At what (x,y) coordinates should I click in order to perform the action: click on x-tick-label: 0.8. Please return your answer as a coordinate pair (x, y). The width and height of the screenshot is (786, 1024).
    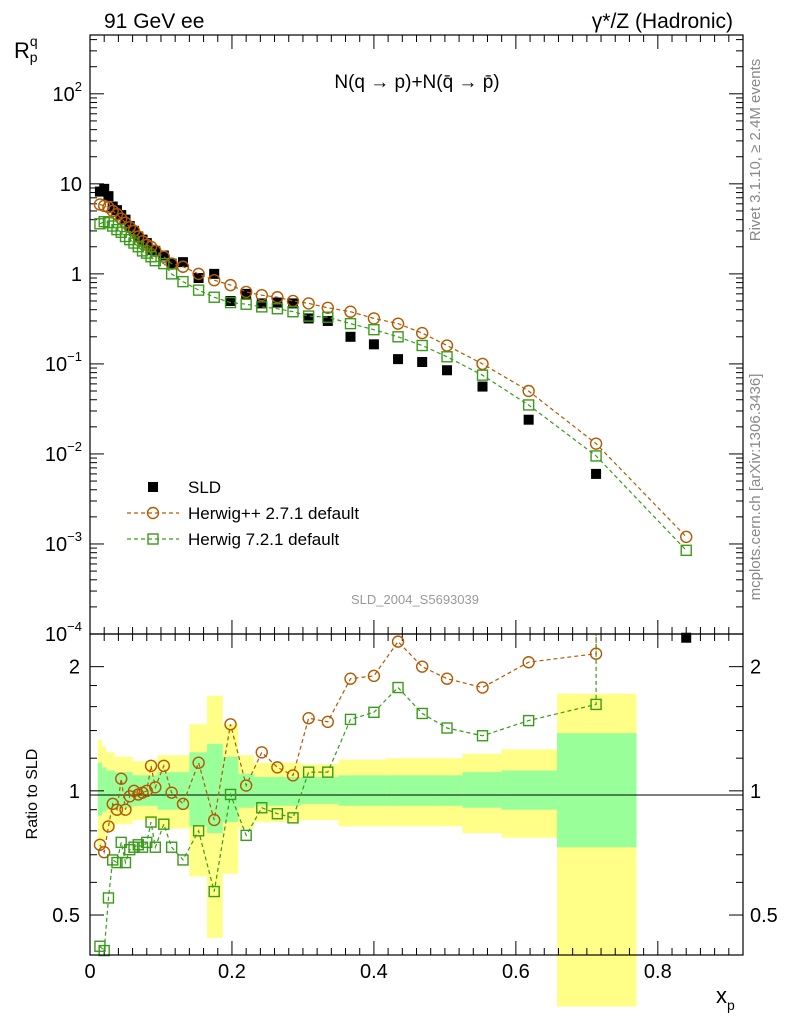
    Looking at the image, I should click on (658, 972).